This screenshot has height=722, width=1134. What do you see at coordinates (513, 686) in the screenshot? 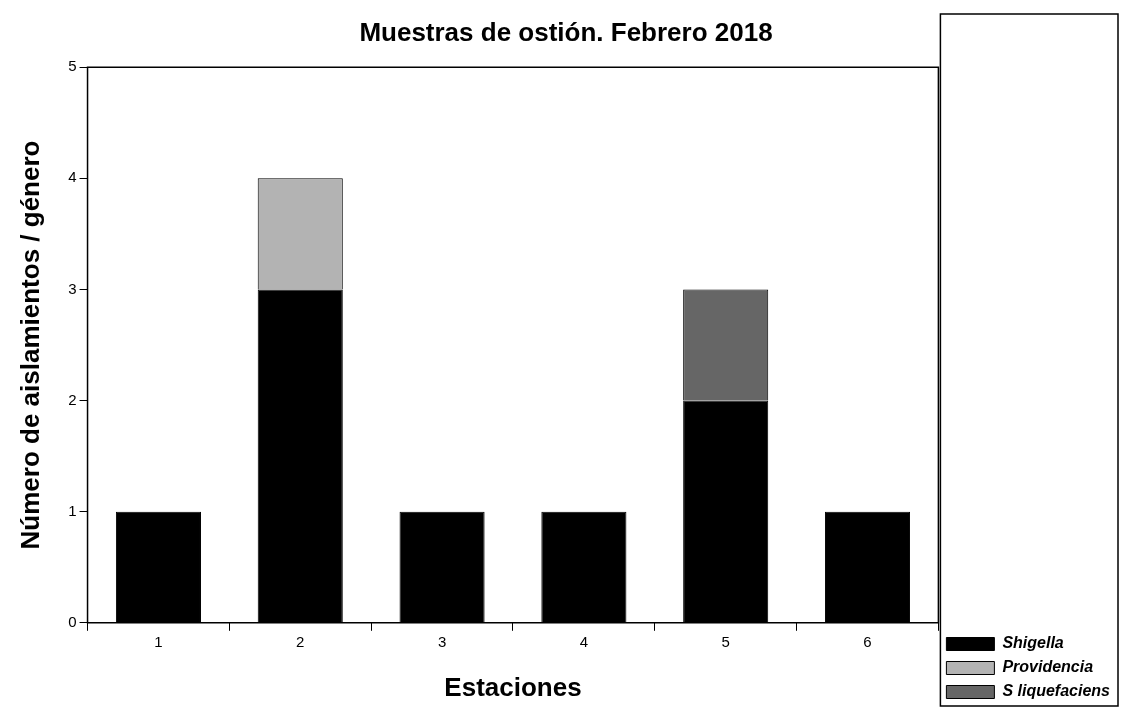
I see `x-axis-title: Estaciones` at bounding box center [513, 686].